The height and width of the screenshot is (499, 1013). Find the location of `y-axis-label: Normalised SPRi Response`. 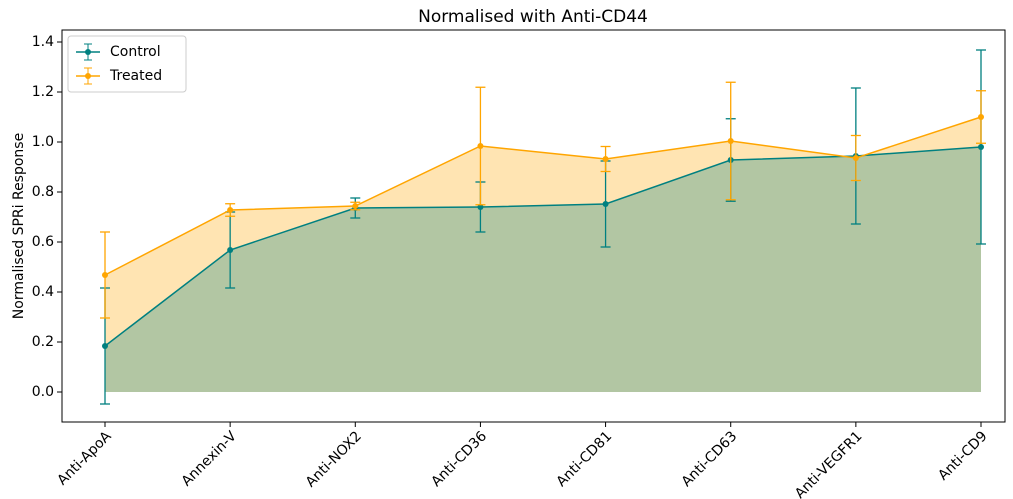

y-axis-label: Normalised SPRi Response is located at coordinates (19, 226).